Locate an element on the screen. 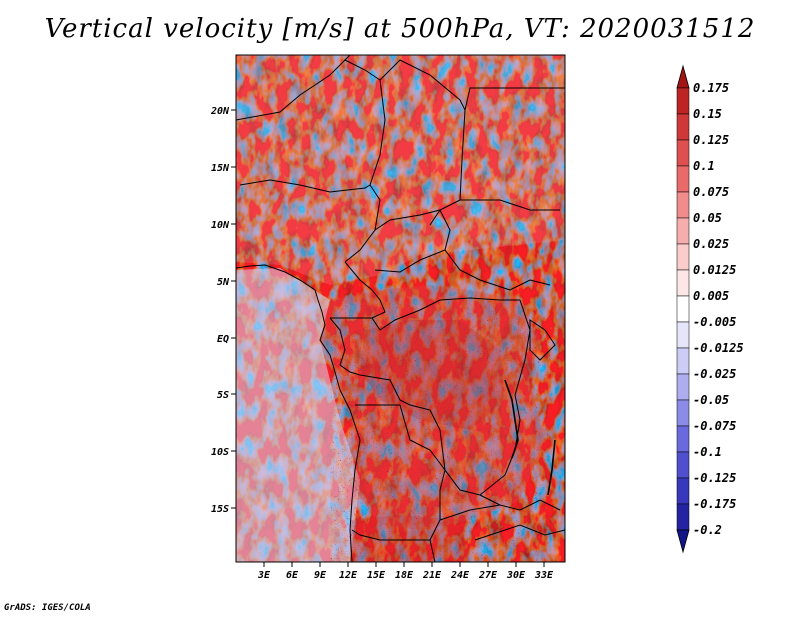  lat-tick-5S: 5S is located at coordinates (226, 395).